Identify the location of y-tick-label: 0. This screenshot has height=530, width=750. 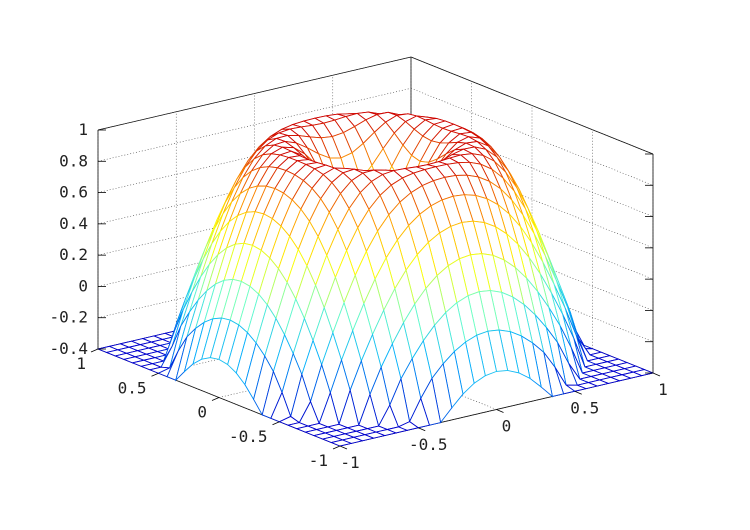
(202, 412).